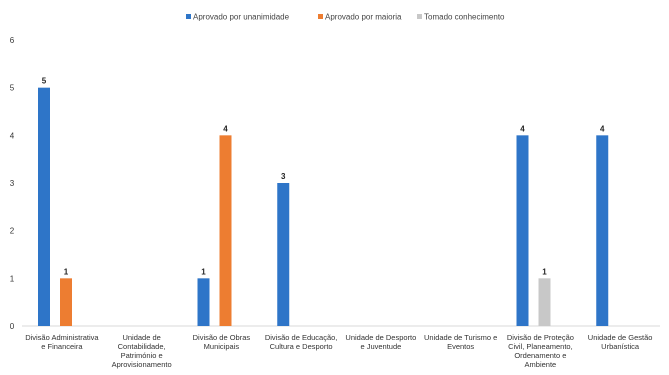 The image size is (669, 375). I want to click on category-label: Divisão Administrativa e Financeira, so click(62, 342).